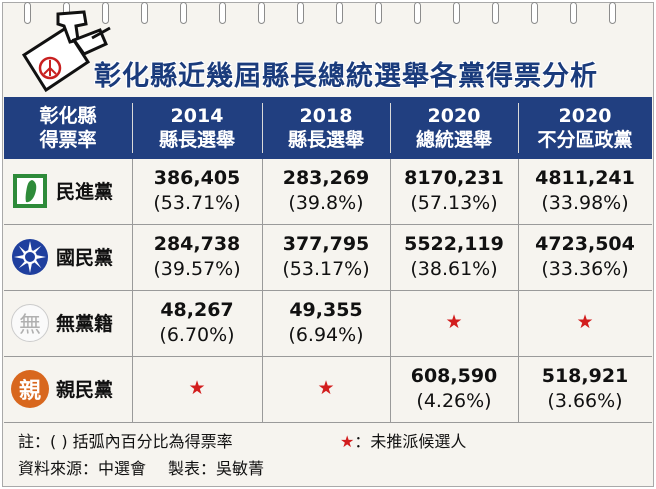 The height and width of the screenshot is (489, 656). I want to click on table-cell: 49,355 (6.94%), so click(326, 322).